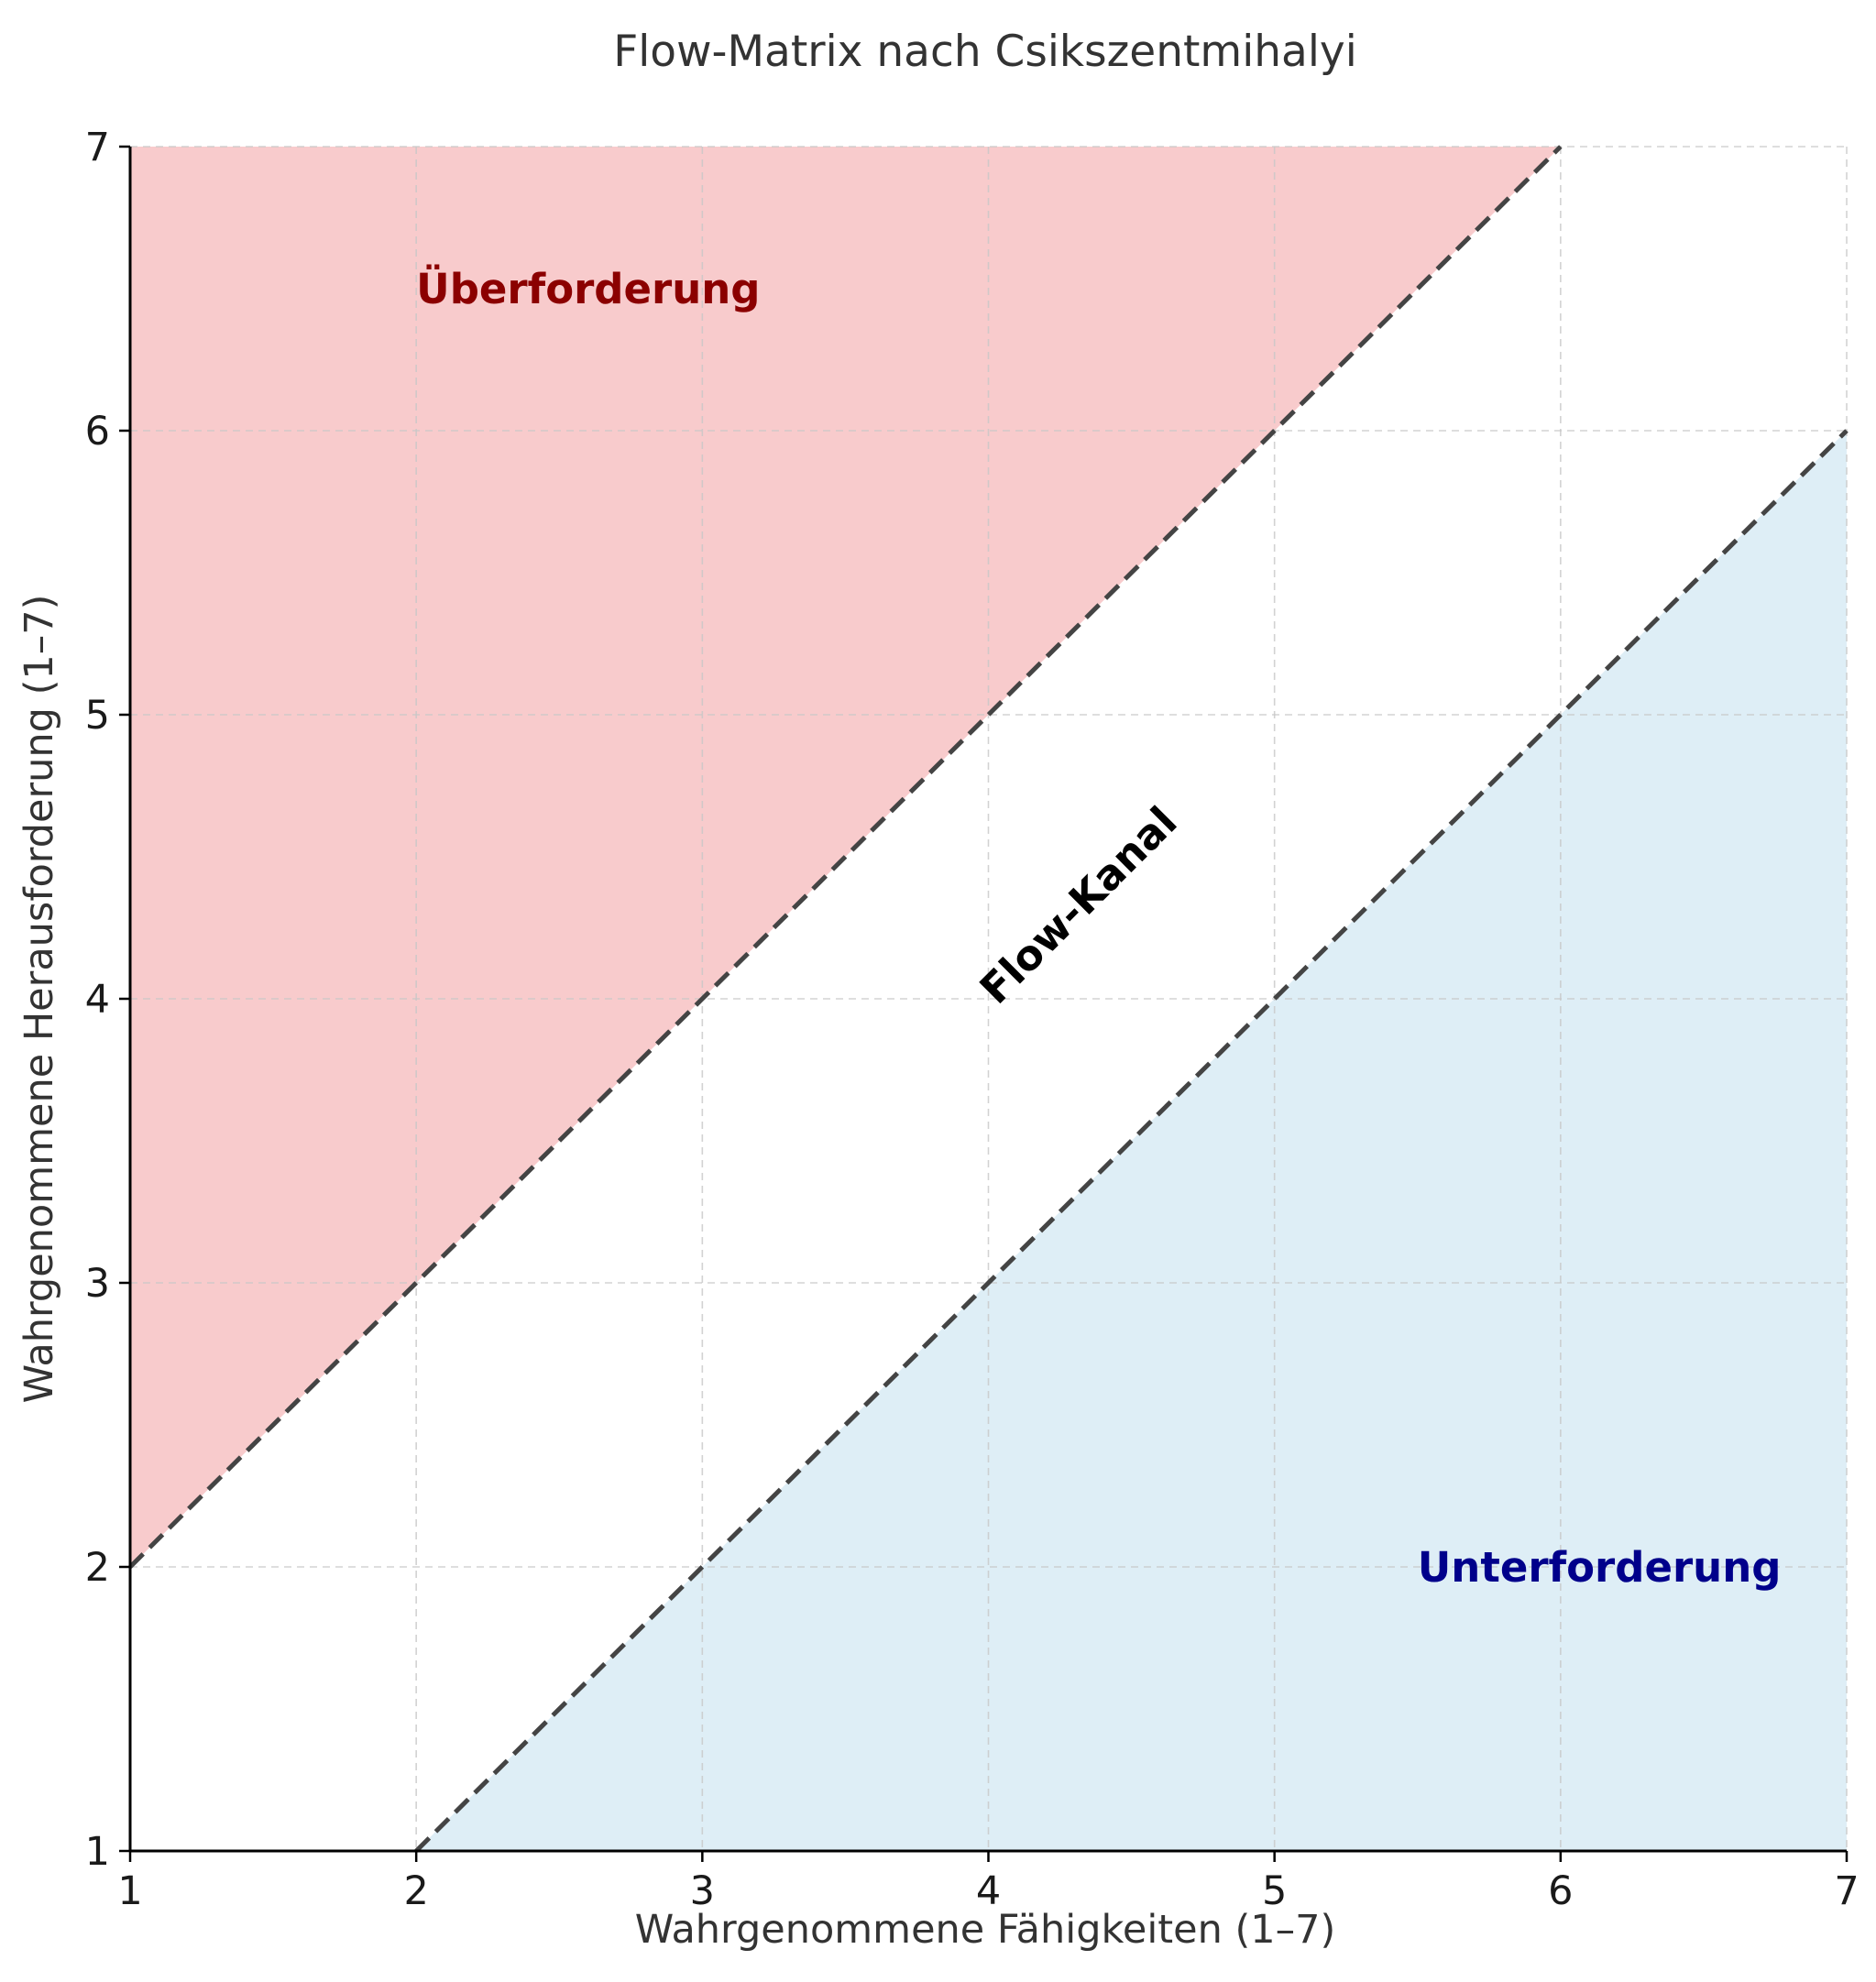  Describe the element at coordinates (988, 1891) in the screenshot. I see `x-tick-label: 4` at that location.